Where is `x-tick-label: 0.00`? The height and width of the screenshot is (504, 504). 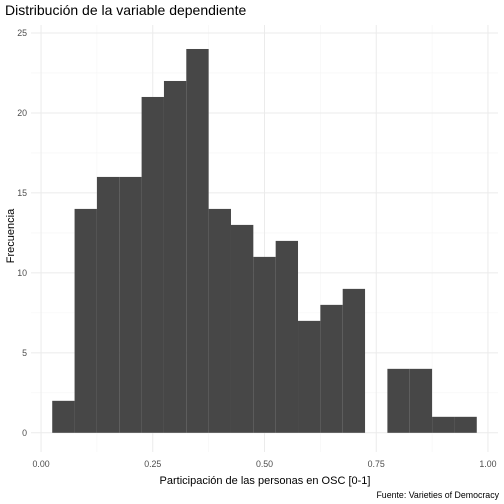
x-tick-label: 0.00 is located at coordinates (40, 464).